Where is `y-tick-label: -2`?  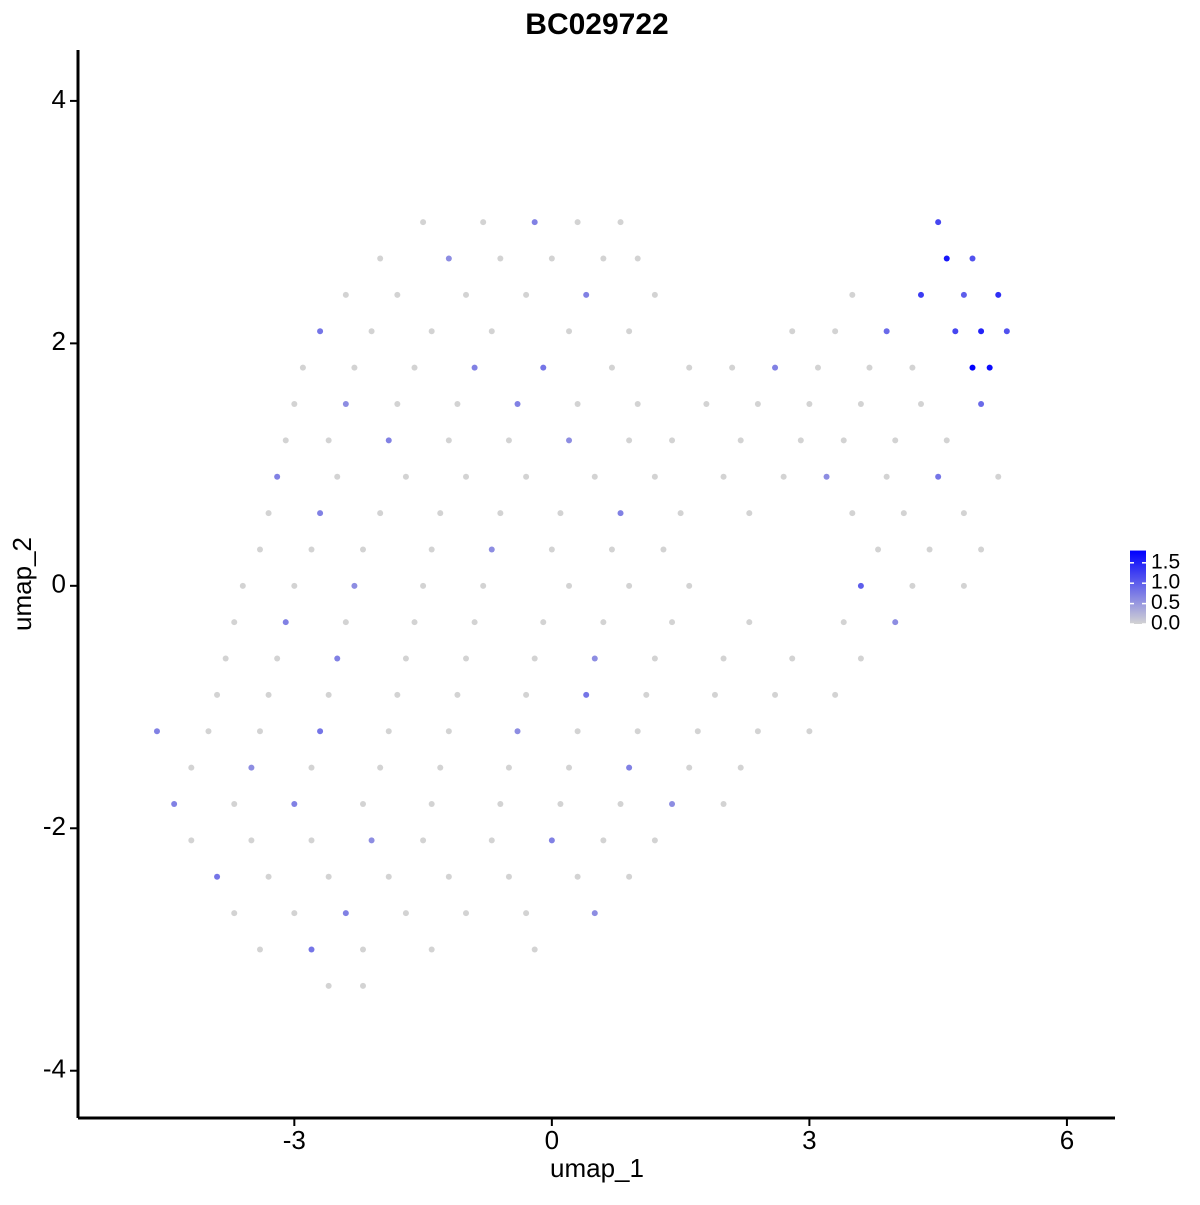 y-tick-label: -2 is located at coordinates (54, 826).